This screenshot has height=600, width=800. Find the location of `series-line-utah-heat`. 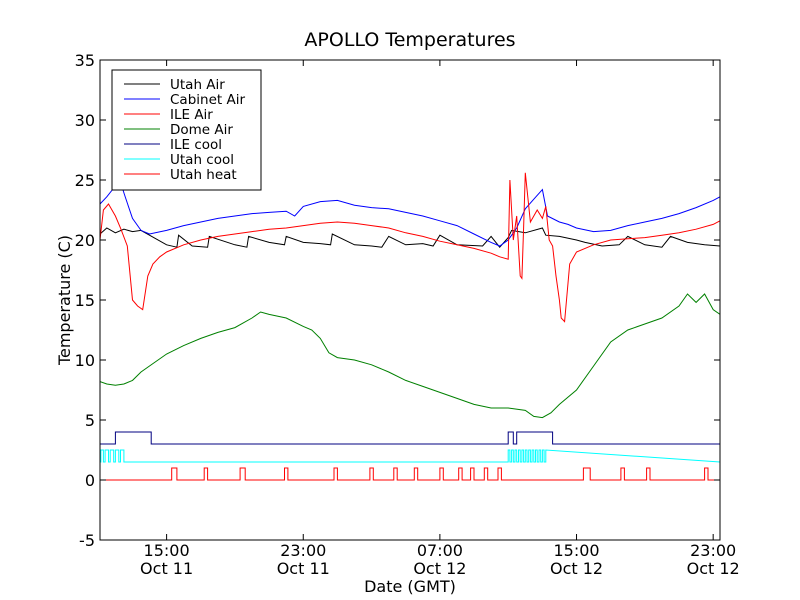

series-line-utah-heat is located at coordinates (410, 474).